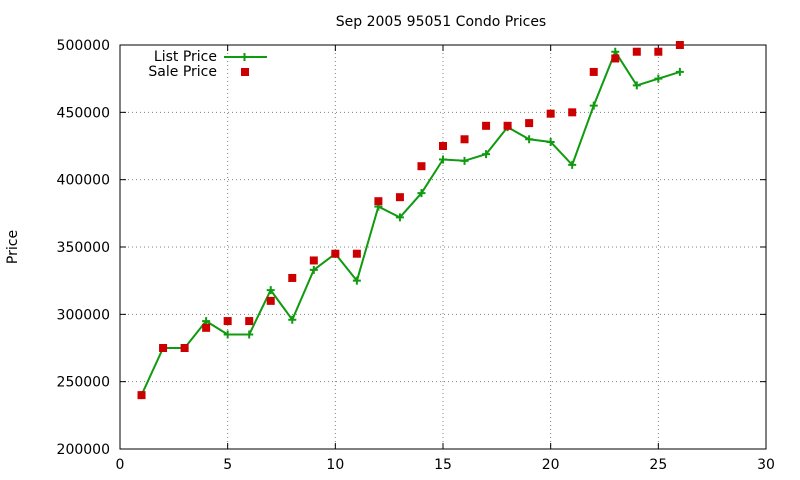  What do you see at coordinates (227, 465) in the screenshot?
I see `x-tick-label: 5` at bounding box center [227, 465].